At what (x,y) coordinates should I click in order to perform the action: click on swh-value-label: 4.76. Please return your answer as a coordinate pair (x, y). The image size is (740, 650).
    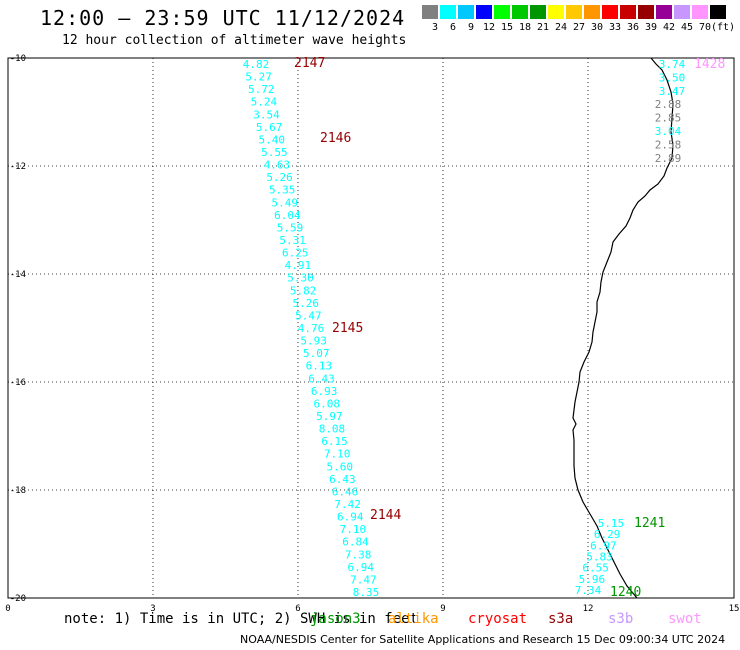
    Looking at the image, I should click on (311, 328).